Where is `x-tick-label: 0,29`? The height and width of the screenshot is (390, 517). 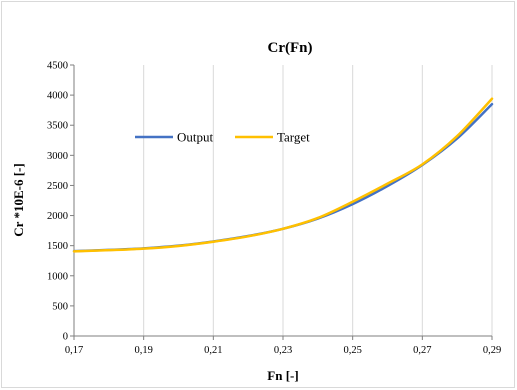 x-tick-label: 0,29 is located at coordinates (492, 350).